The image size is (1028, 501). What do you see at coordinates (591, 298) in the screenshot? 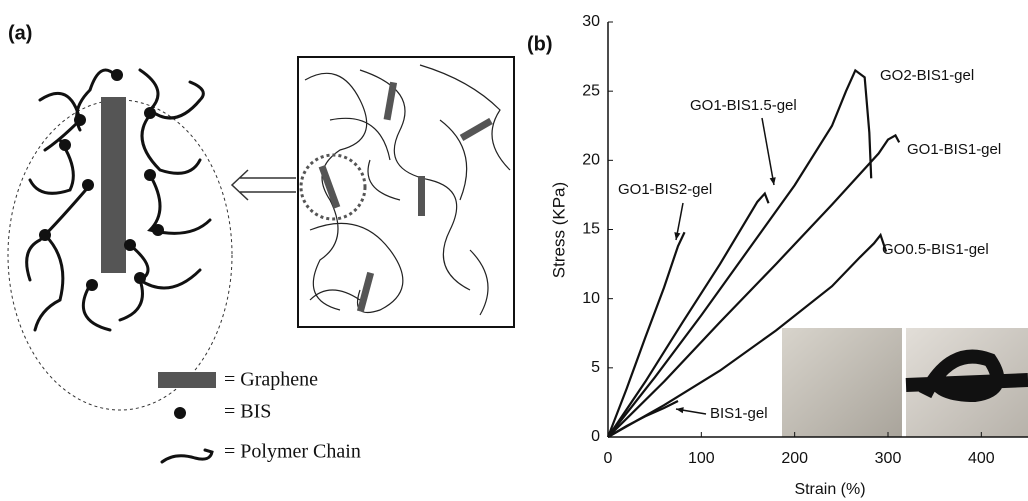
I see `y-tick-label: 10` at bounding box center [591, 298].